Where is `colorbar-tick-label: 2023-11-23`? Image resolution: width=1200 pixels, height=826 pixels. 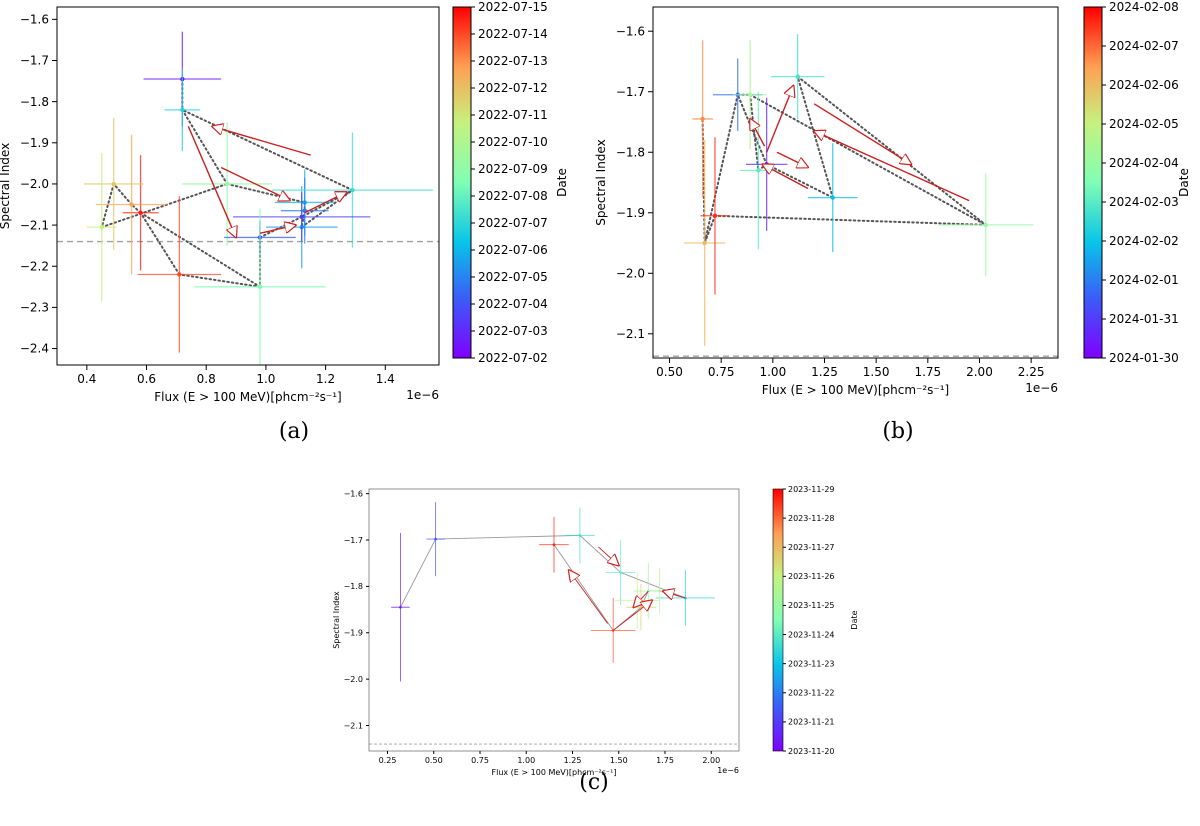
colorbar-tick-label: 2023-11-23 is located at coordinates (811, 663).